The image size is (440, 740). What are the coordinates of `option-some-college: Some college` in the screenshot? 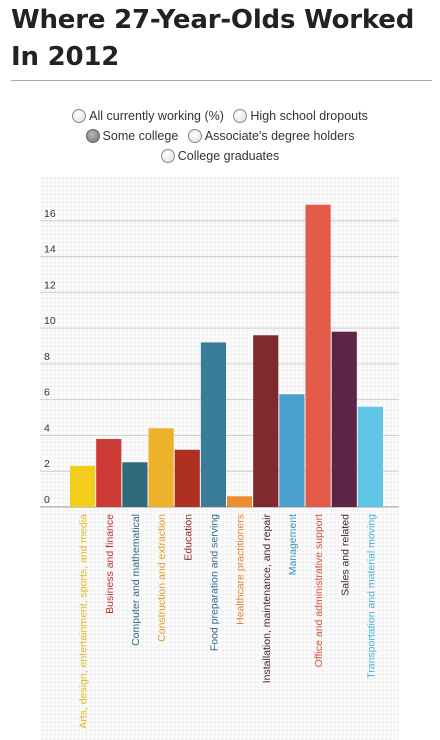 It's located at (132, 136).